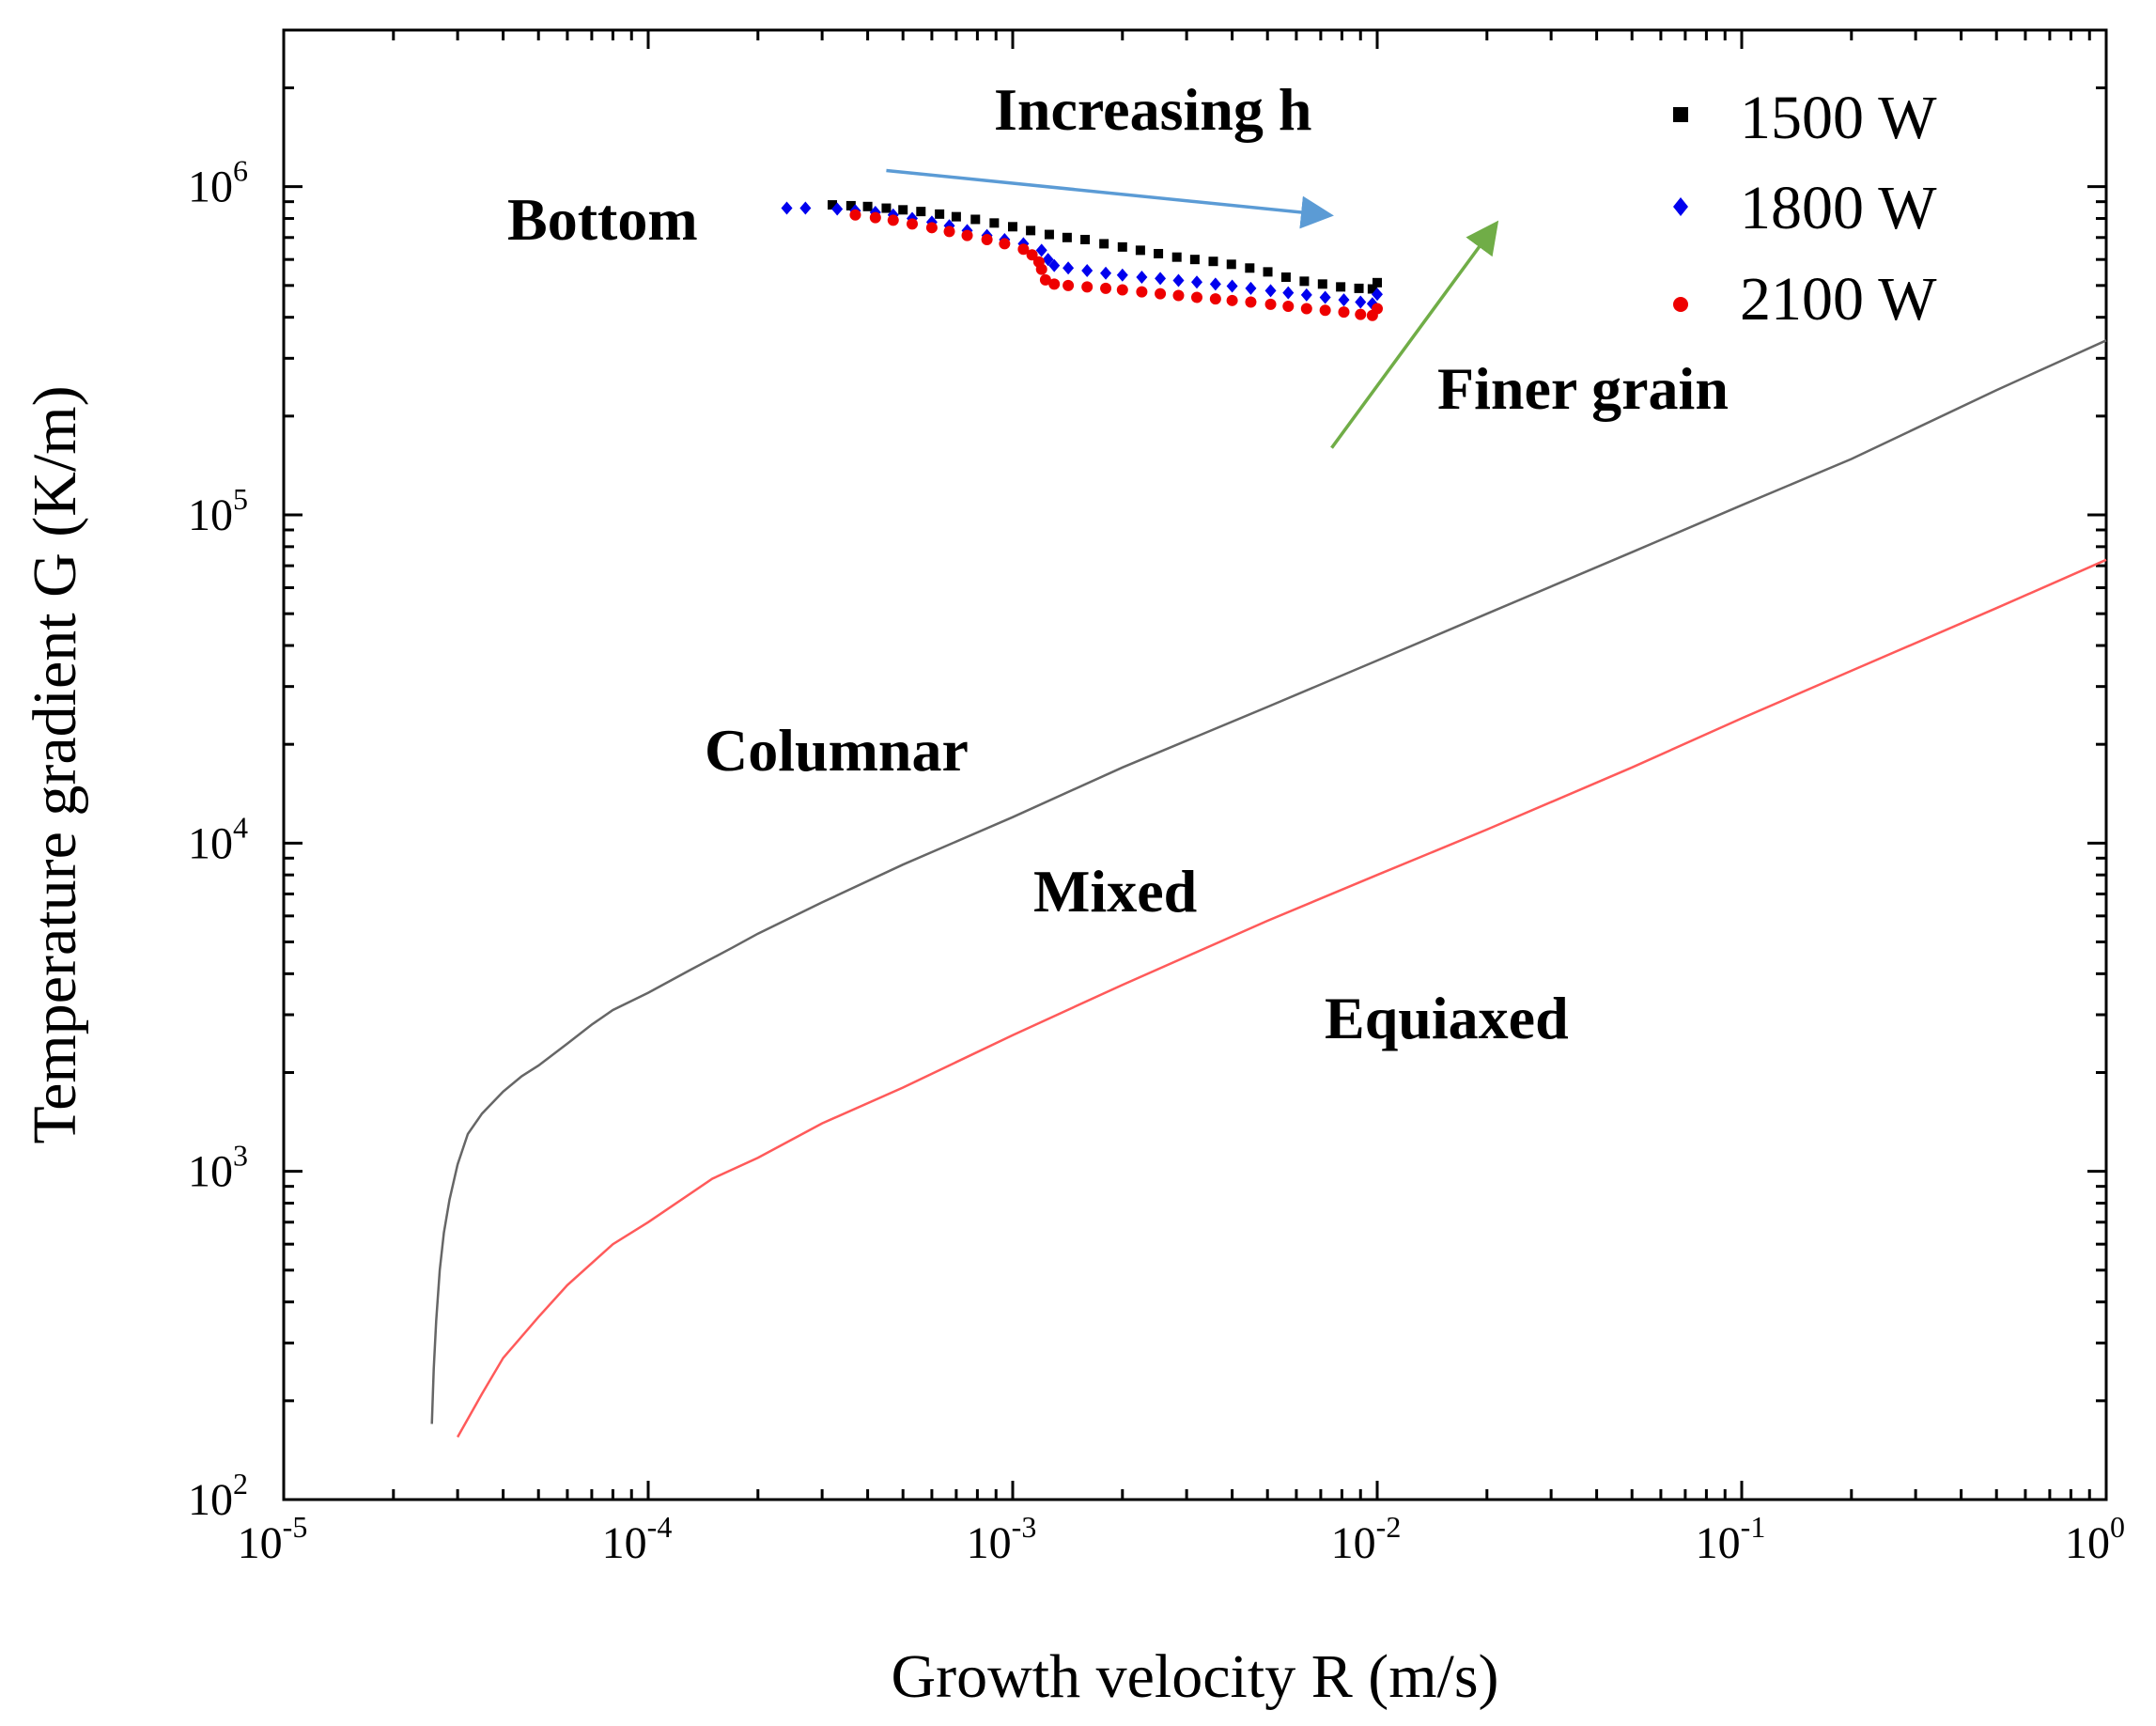 The image size is (2156, 1726). What do you see at coordinates (1152, 109) in the screenshot?
I see `annotation-increasing-h: Increasing h` at bounding box center [1152, 109].